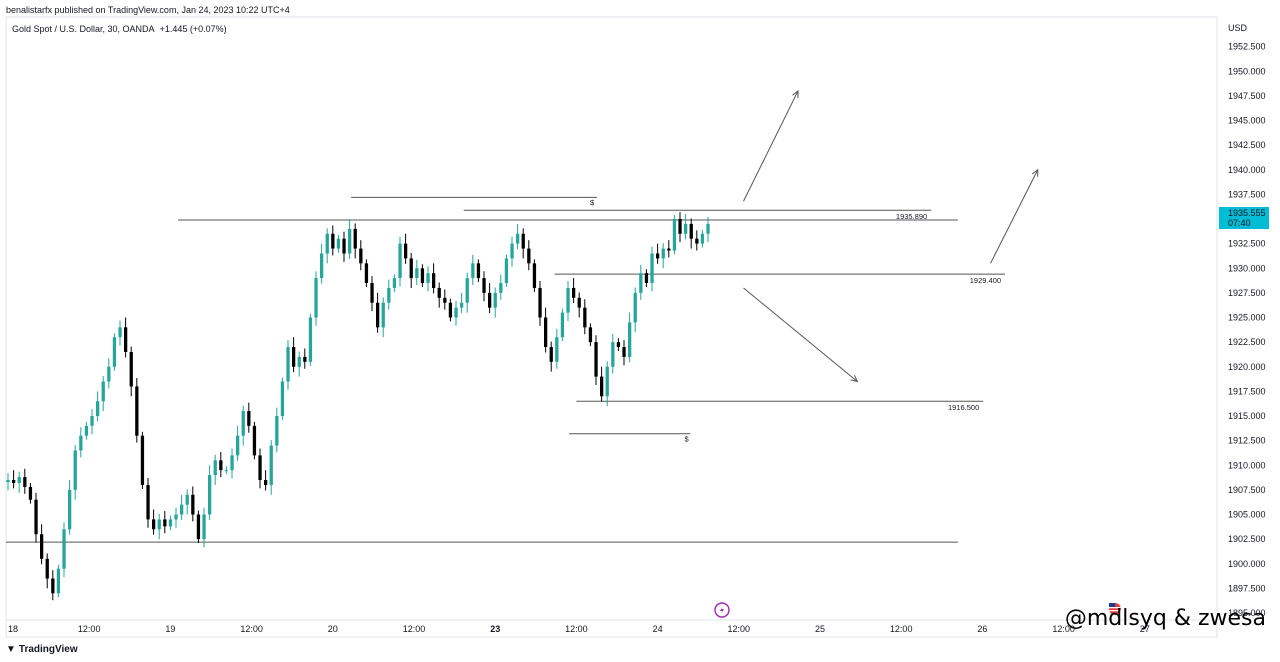 The image size is (1280, 662). I want to click on price-tick-label: 1937.500, so click(1247, 194).